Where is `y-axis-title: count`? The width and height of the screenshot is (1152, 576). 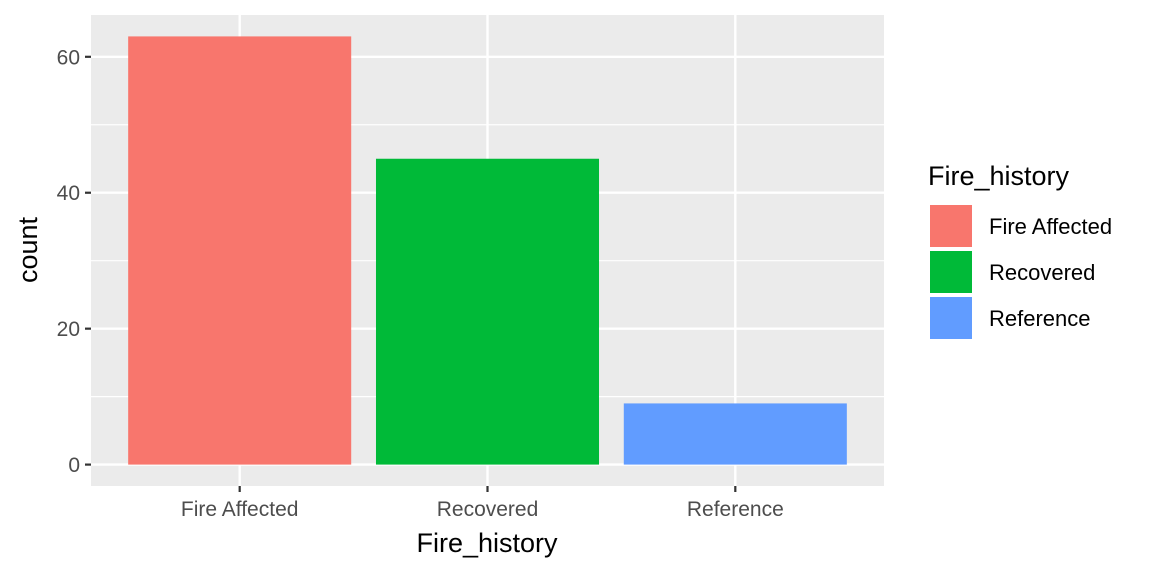 y-axis-title: count is located at coordinates (28, 249).